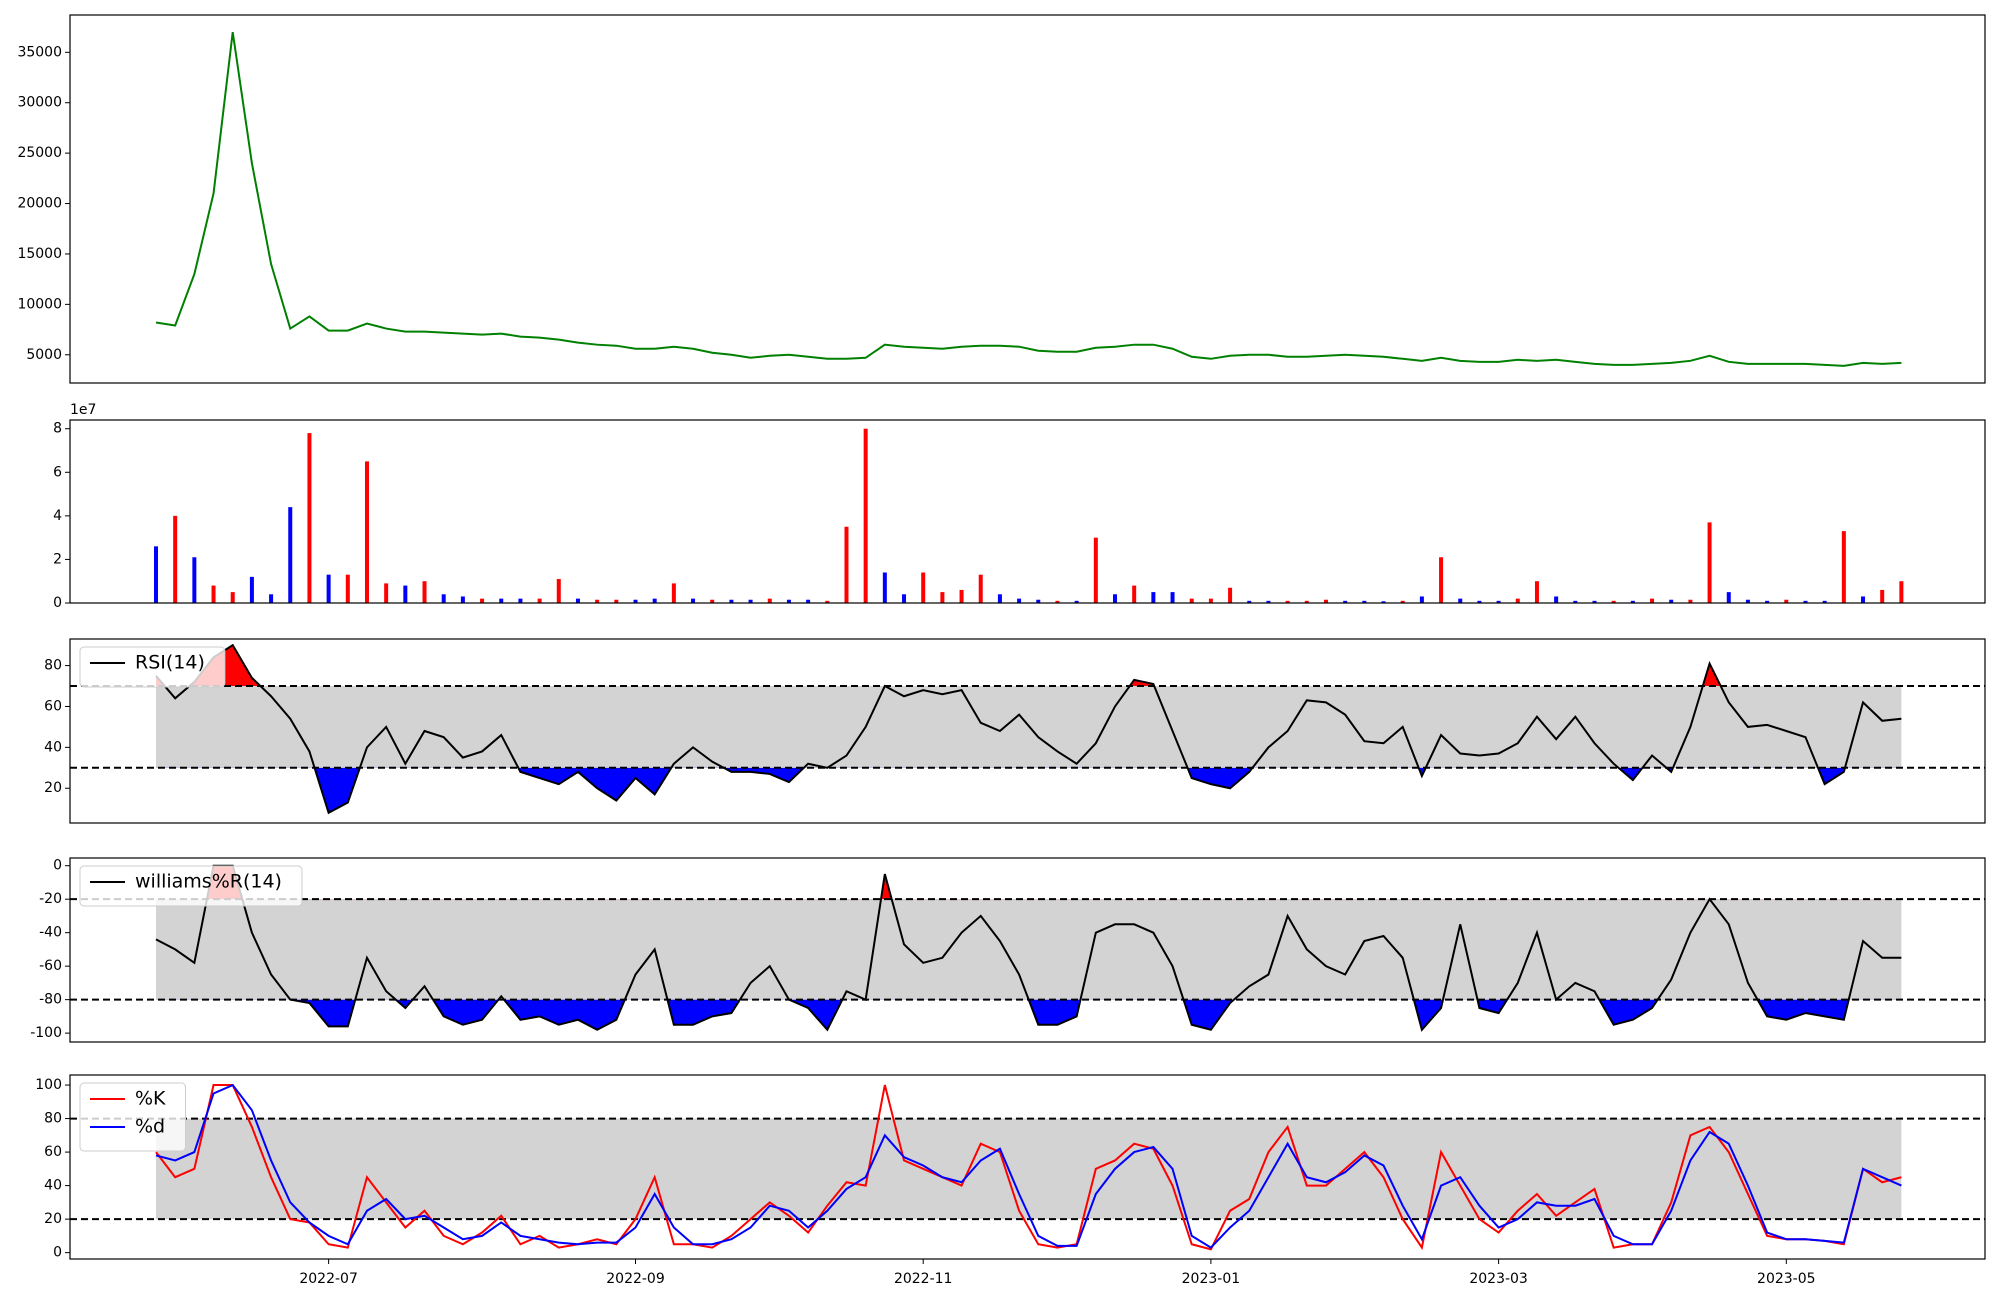  I want to click on x-tick-label: 2023-05, so click(1786, 1279).